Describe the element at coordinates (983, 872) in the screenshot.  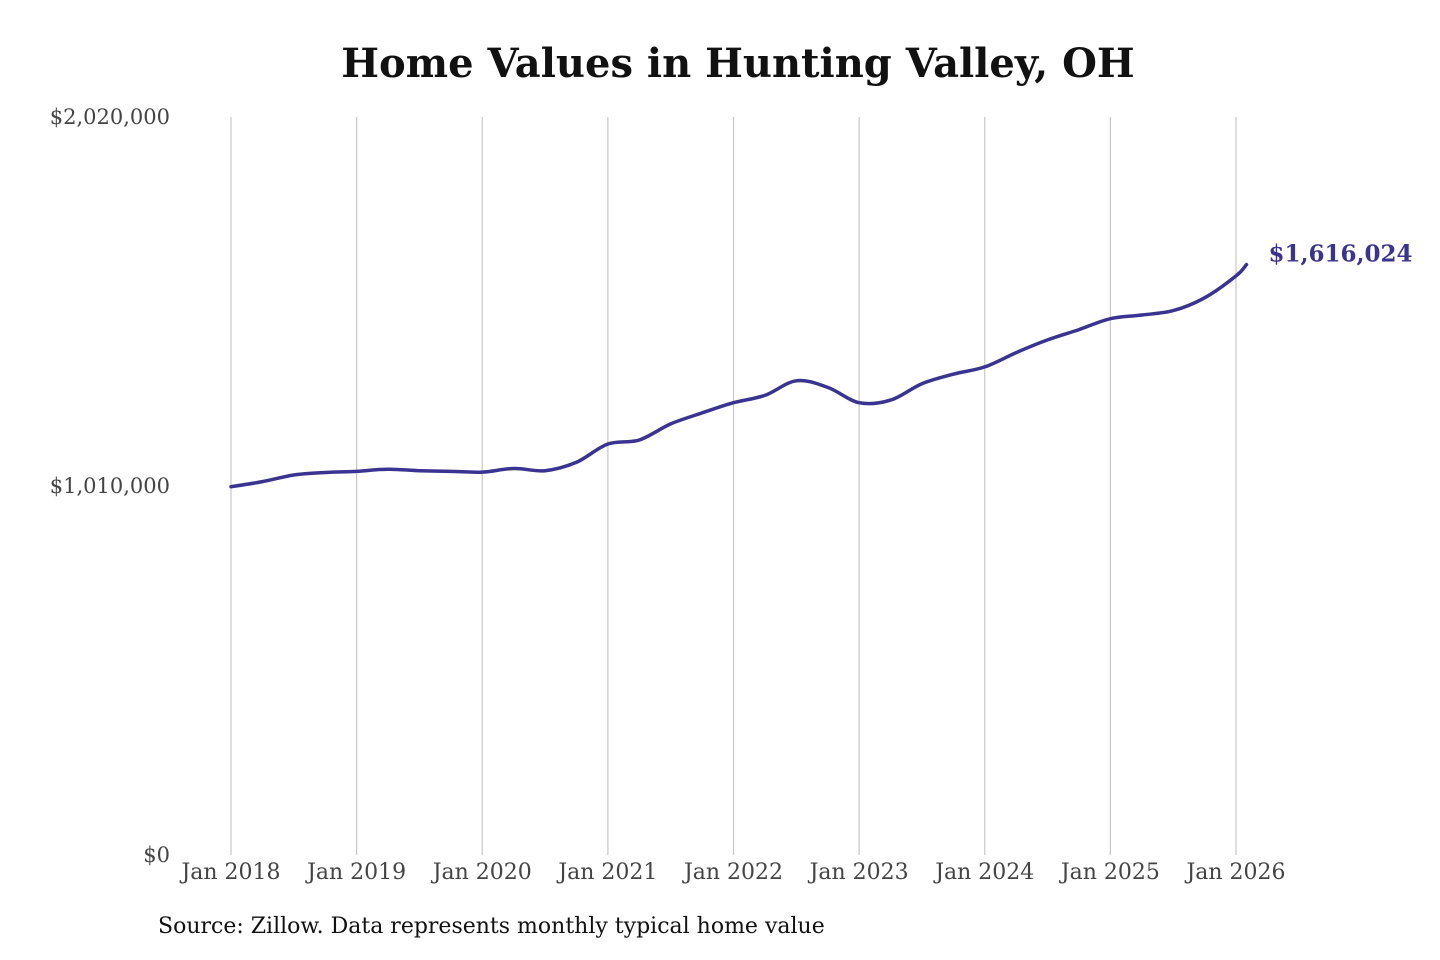
I see `x-tick-label: Jan 2024` at that location.